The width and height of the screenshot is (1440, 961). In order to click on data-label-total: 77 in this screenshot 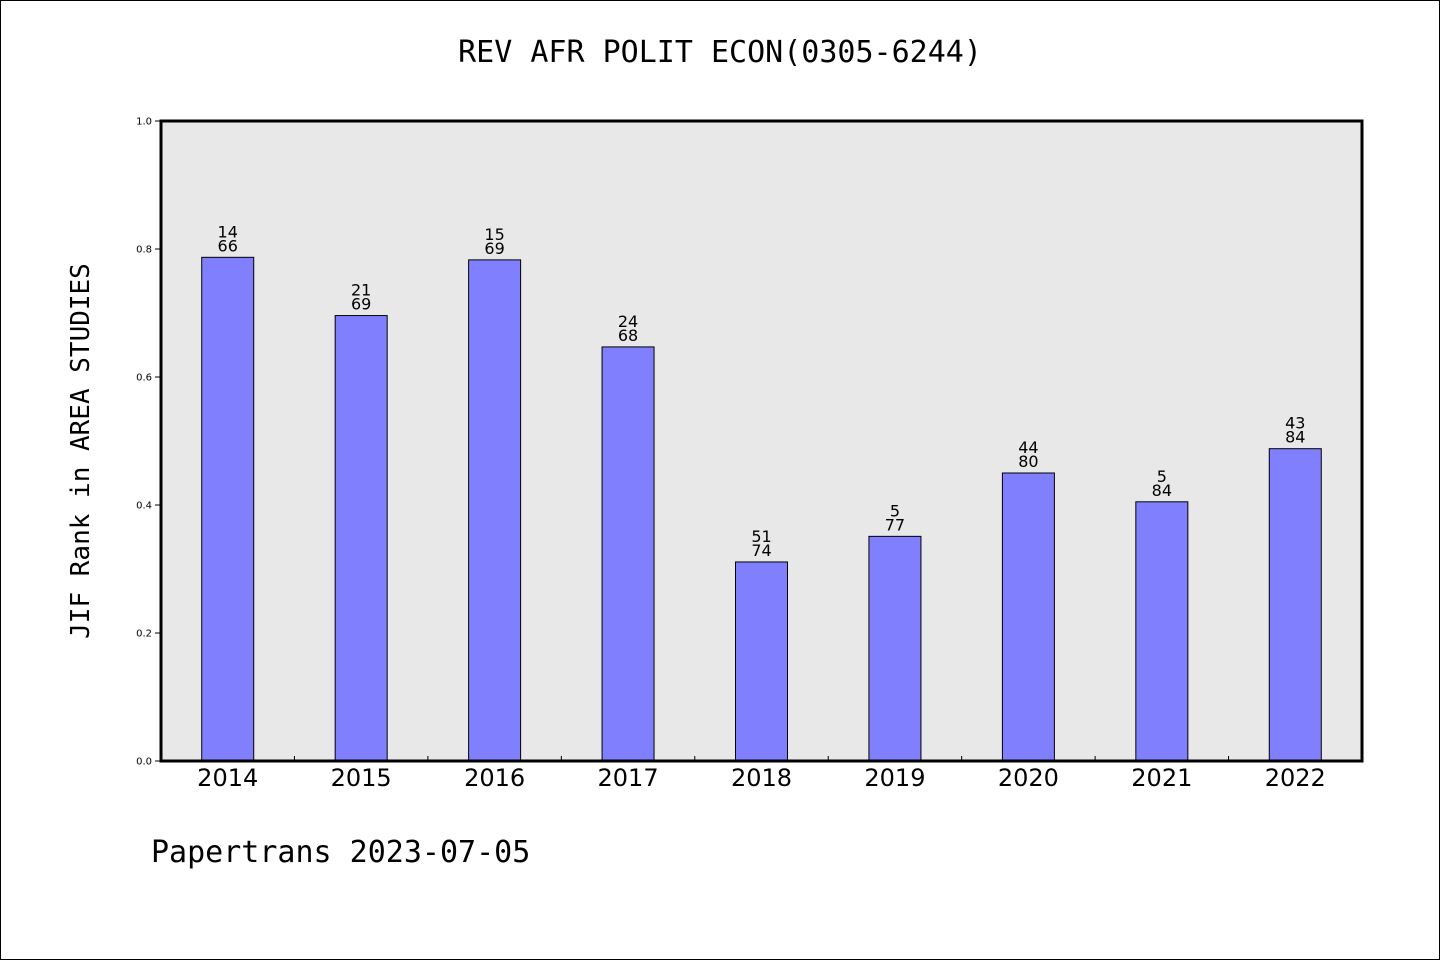, I will do `click(895, 524)`.